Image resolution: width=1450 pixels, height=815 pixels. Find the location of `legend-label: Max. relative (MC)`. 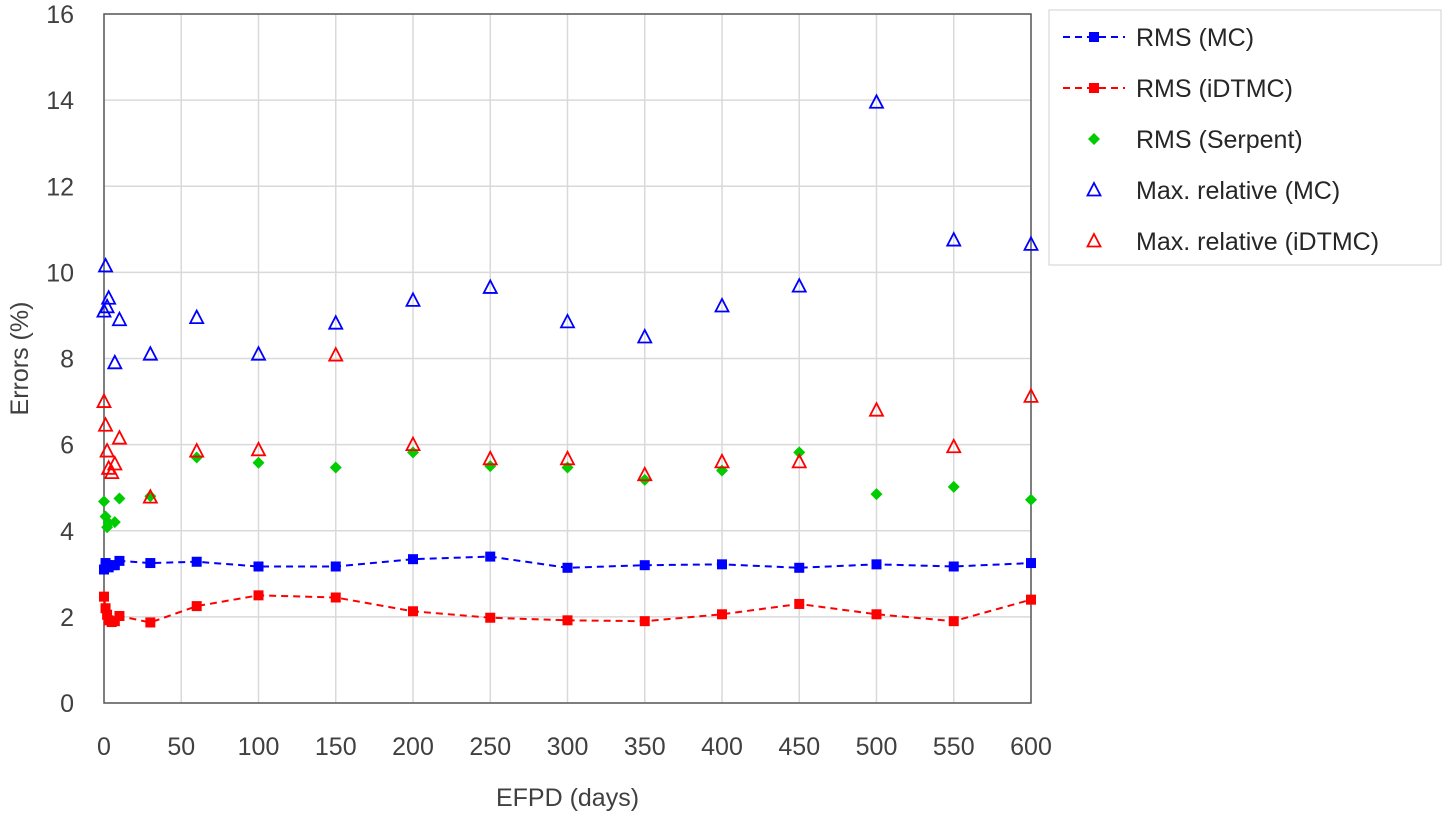

legend-label: Max. relative (MC) is located at coordinates (1238, 191).